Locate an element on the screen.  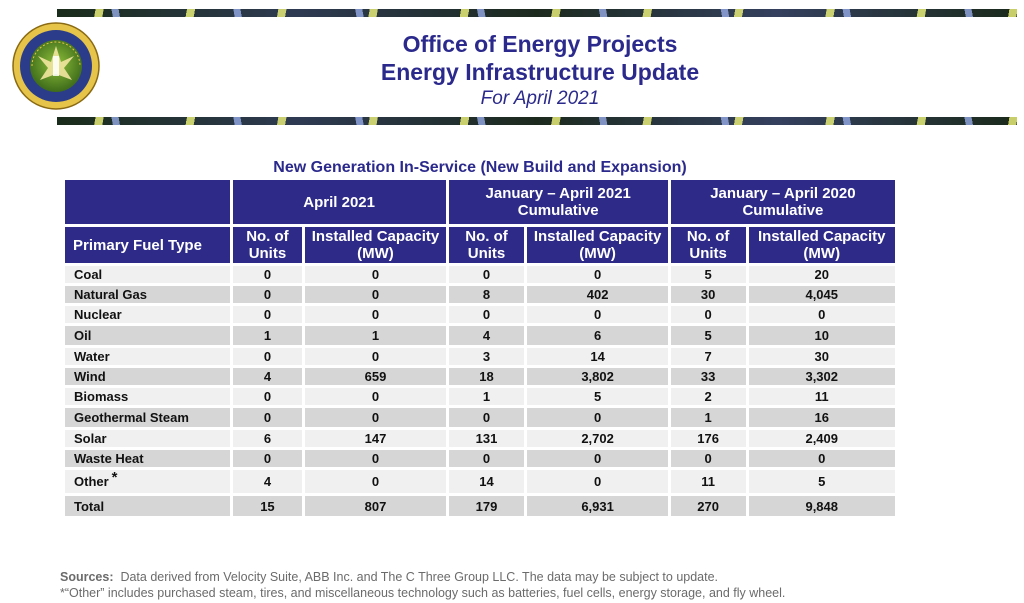
fuel-type-cell: Coal is located at coordinates (147, 274).